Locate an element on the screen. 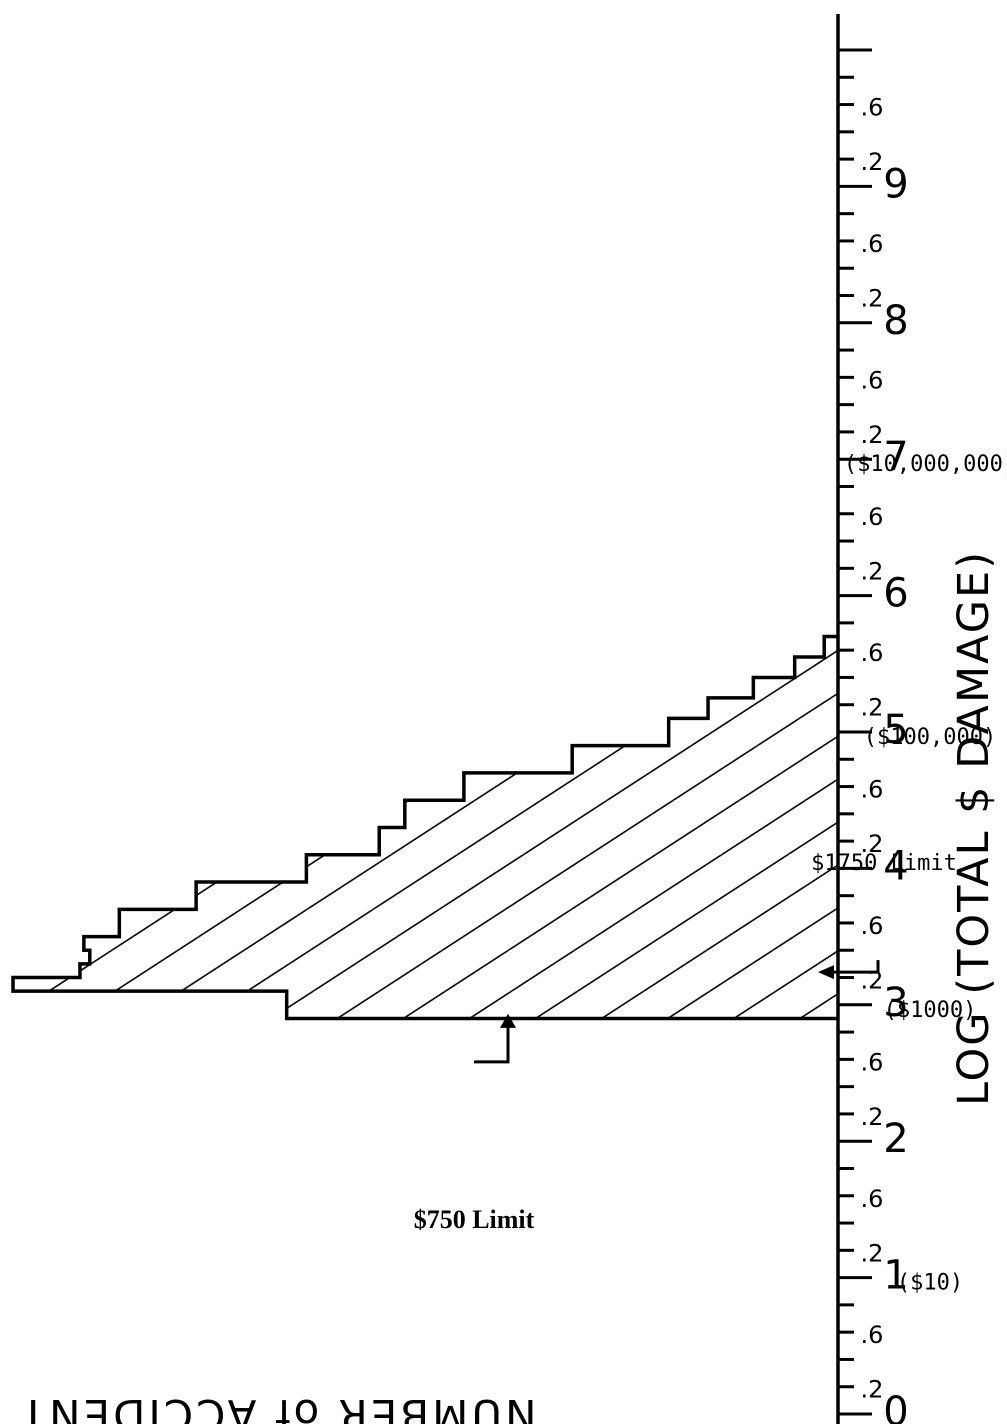 Image resolution: width=1007 pixels, height=1424 pixels. major-tick-label: 0 is located at coordinates (895, 1406).